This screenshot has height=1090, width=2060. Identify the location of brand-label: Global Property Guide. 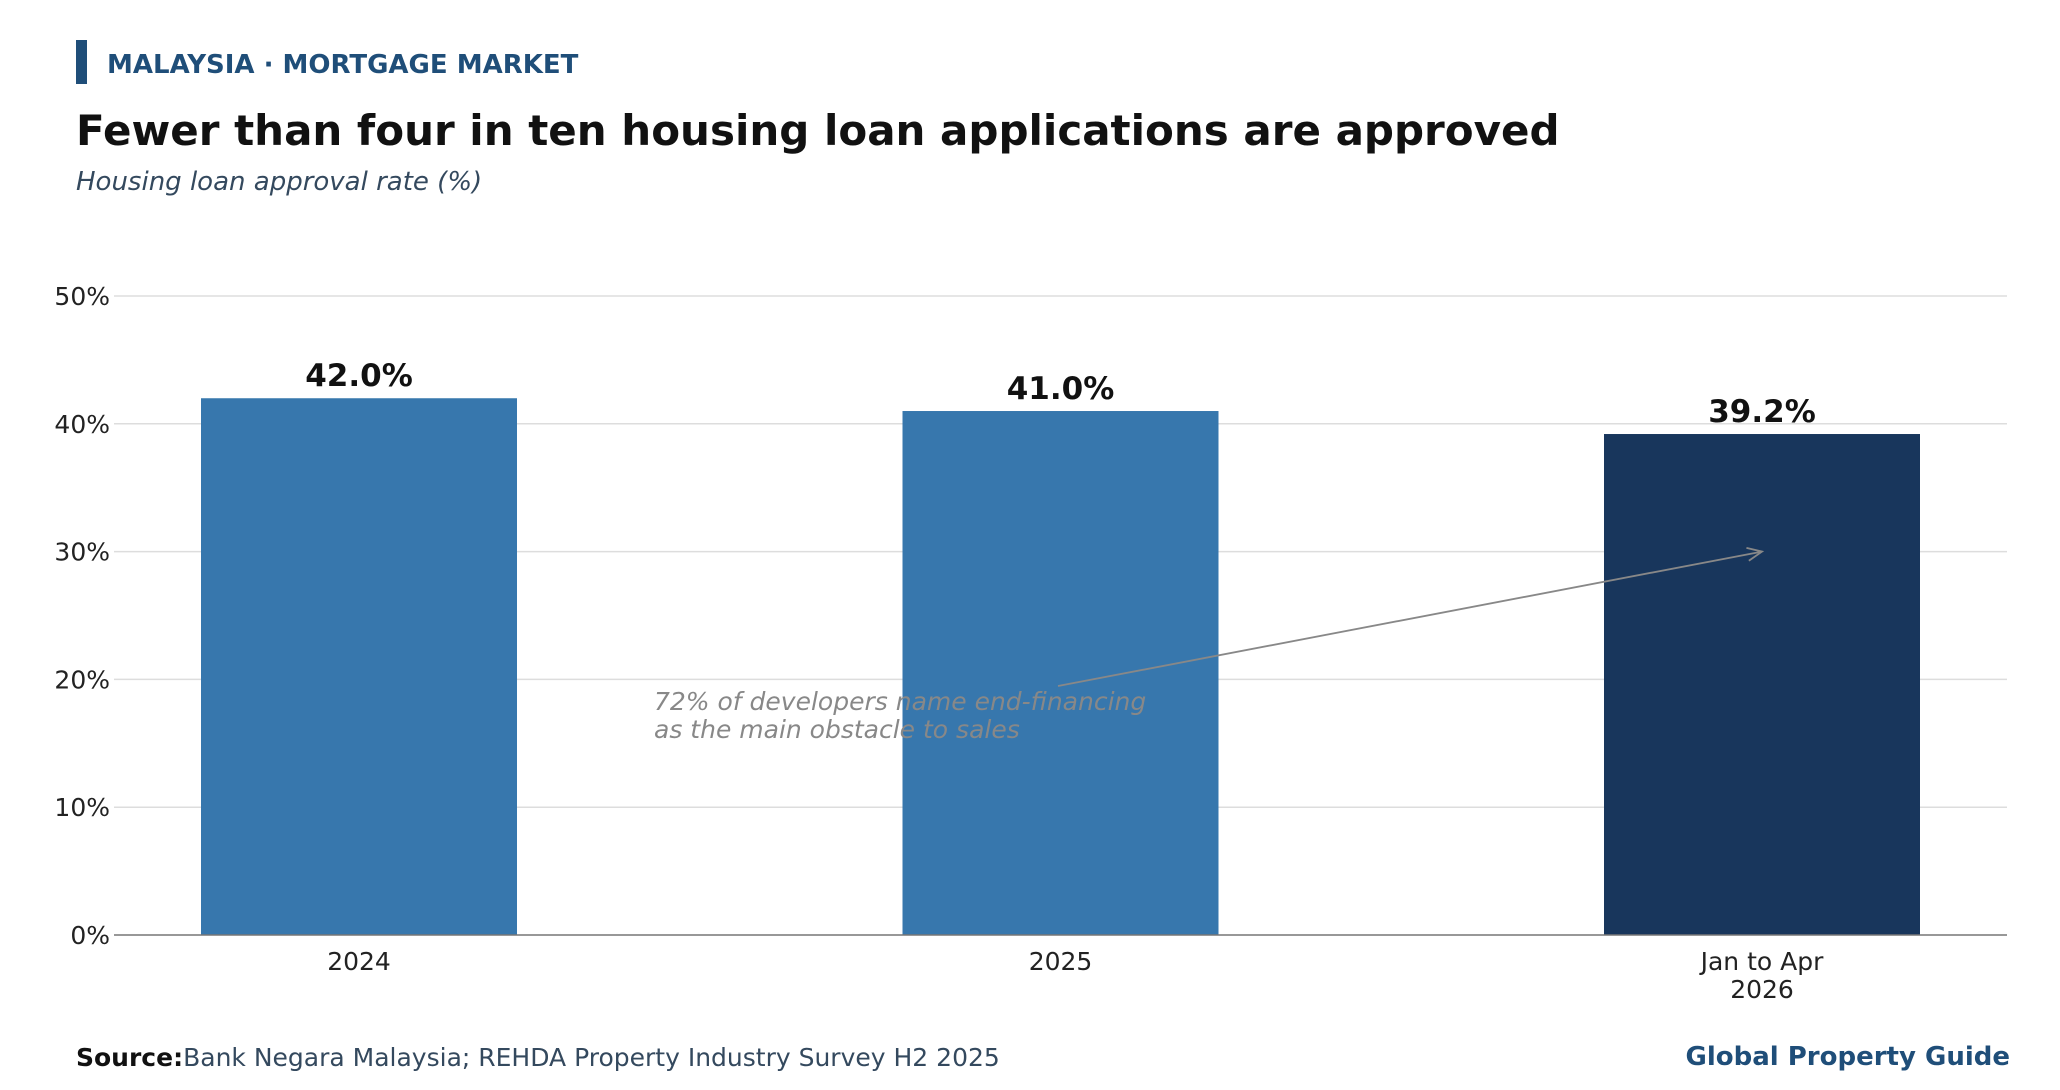
(1847, 1057).